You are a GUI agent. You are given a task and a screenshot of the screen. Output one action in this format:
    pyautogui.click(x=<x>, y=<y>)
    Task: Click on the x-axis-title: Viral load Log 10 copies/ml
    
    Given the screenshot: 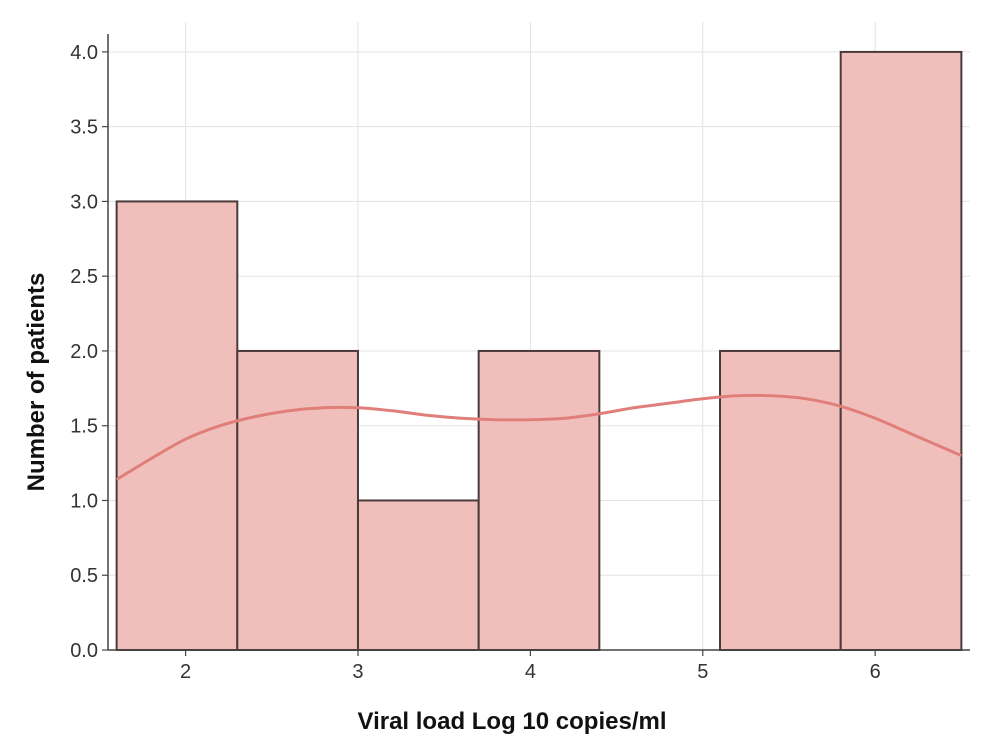 What is the action you would take?
    pyautogui.click(x=512, y=721)
    